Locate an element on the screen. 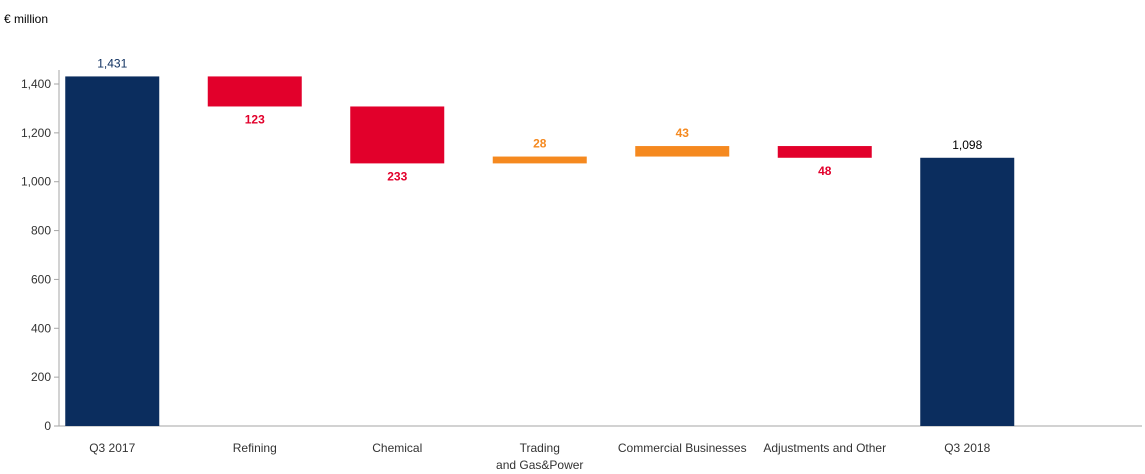 Image resolution: width=1145 pixels, height=474 pixels. y-tick-label: 1,200 is located at coordinates (36, 133).